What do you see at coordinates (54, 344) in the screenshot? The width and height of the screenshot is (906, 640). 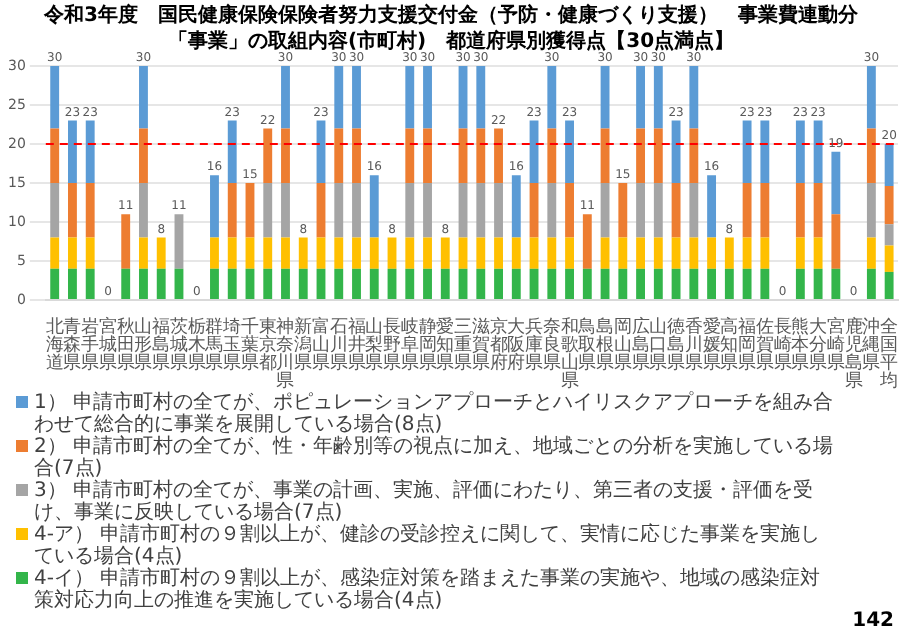 I see `x-tick-label: 北海道` at bounding box center [54, 344].